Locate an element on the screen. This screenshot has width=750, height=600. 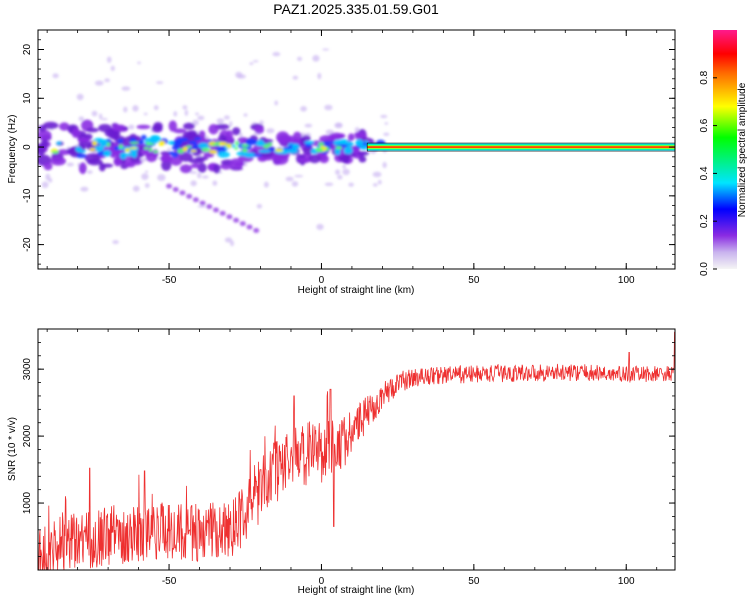
x-tick-label: 0 is located at coordinates (322, 581).